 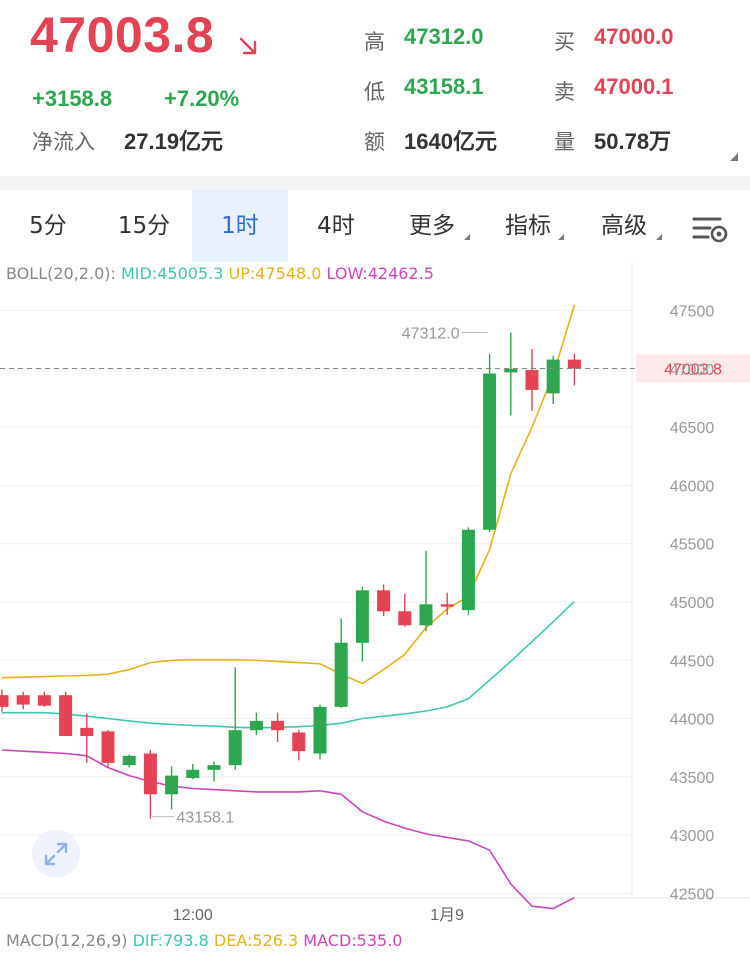 What do you see at coordinates (634, 86) in the screenshot?
I see `sell-value: 47000.1` at bounding box center [634, 86].